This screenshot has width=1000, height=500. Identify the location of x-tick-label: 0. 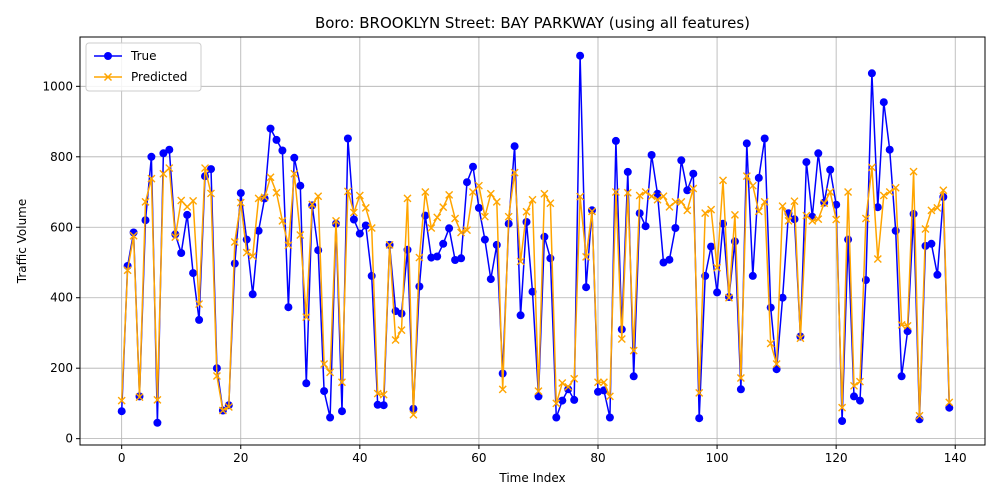
(122, 458).